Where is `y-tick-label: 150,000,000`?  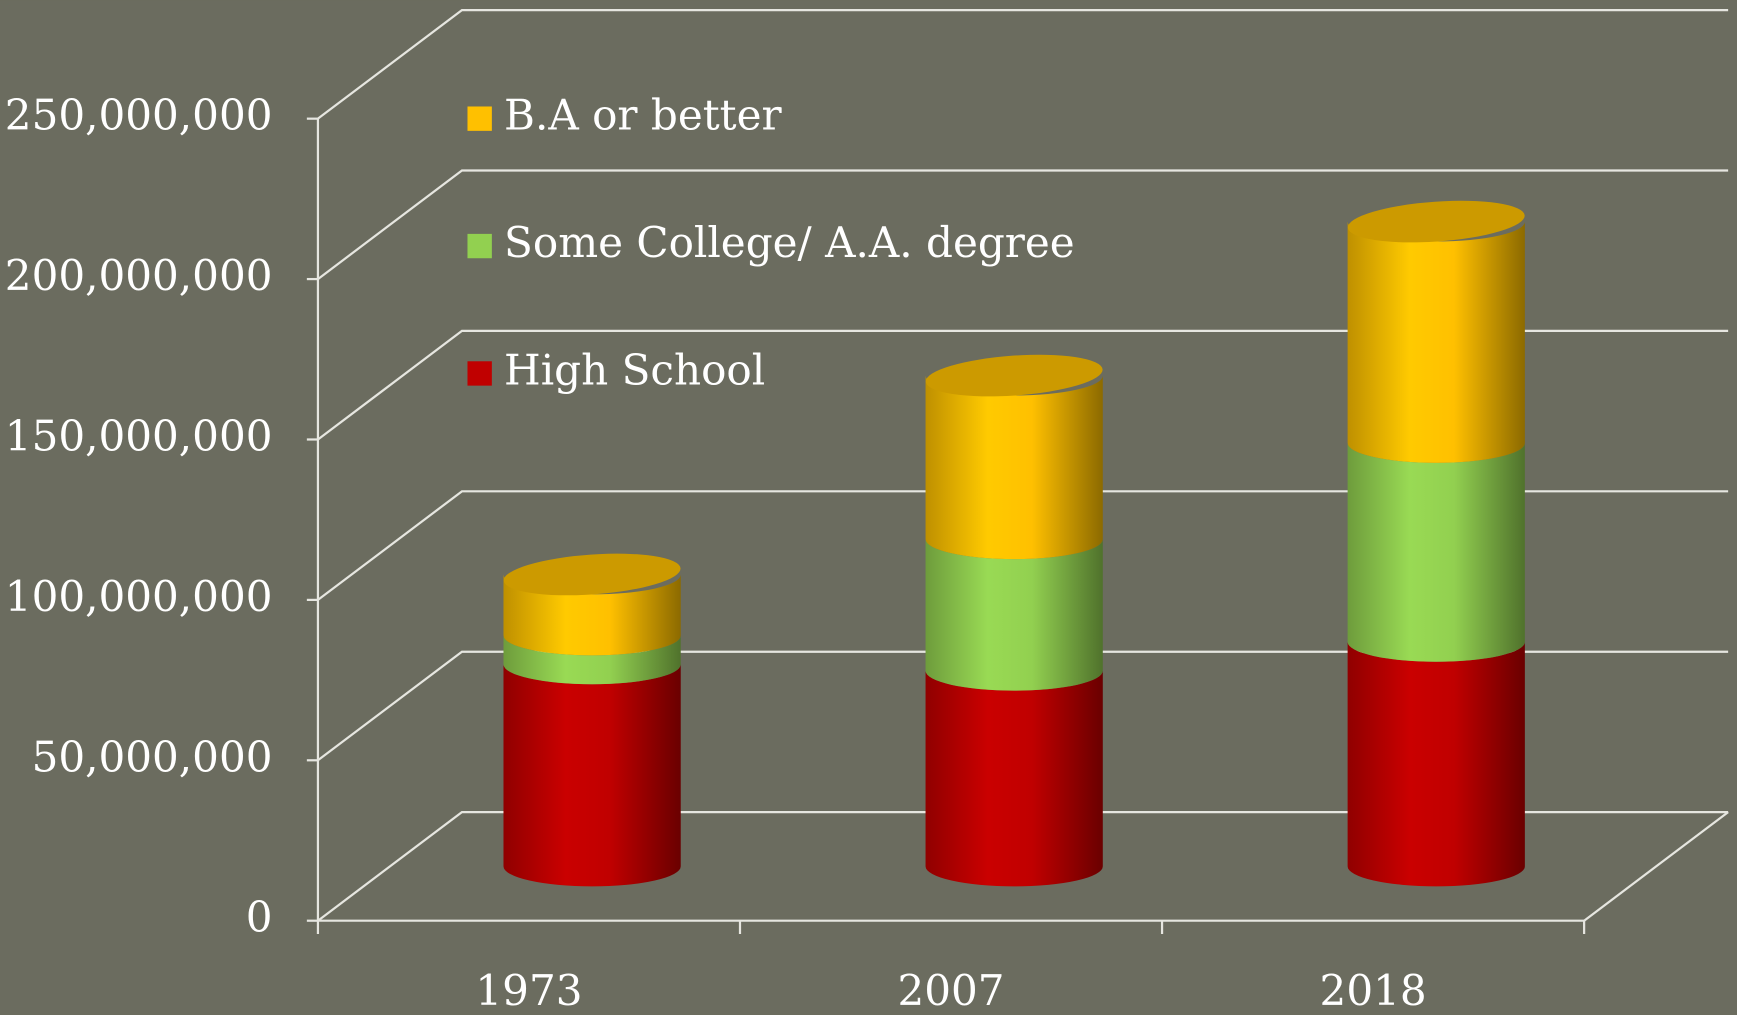 y-tick-label: 150,000,000 is located at coordinates (139, 435).